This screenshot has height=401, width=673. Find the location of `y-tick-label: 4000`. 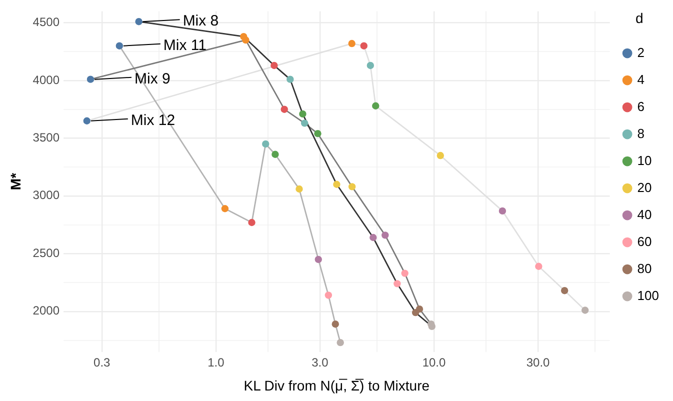

y-tick-label: 4000 is located at coordinates (46, 79).